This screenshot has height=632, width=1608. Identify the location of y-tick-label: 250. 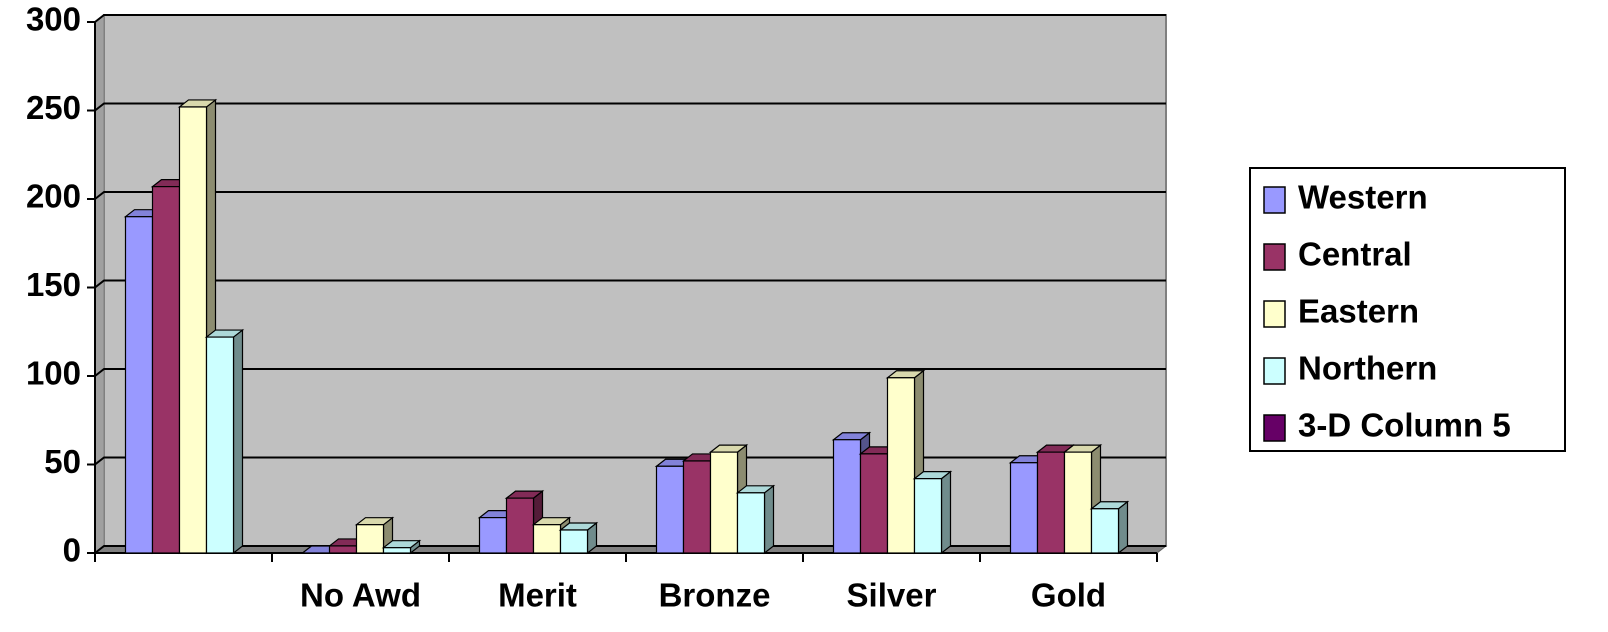
(53, 107).